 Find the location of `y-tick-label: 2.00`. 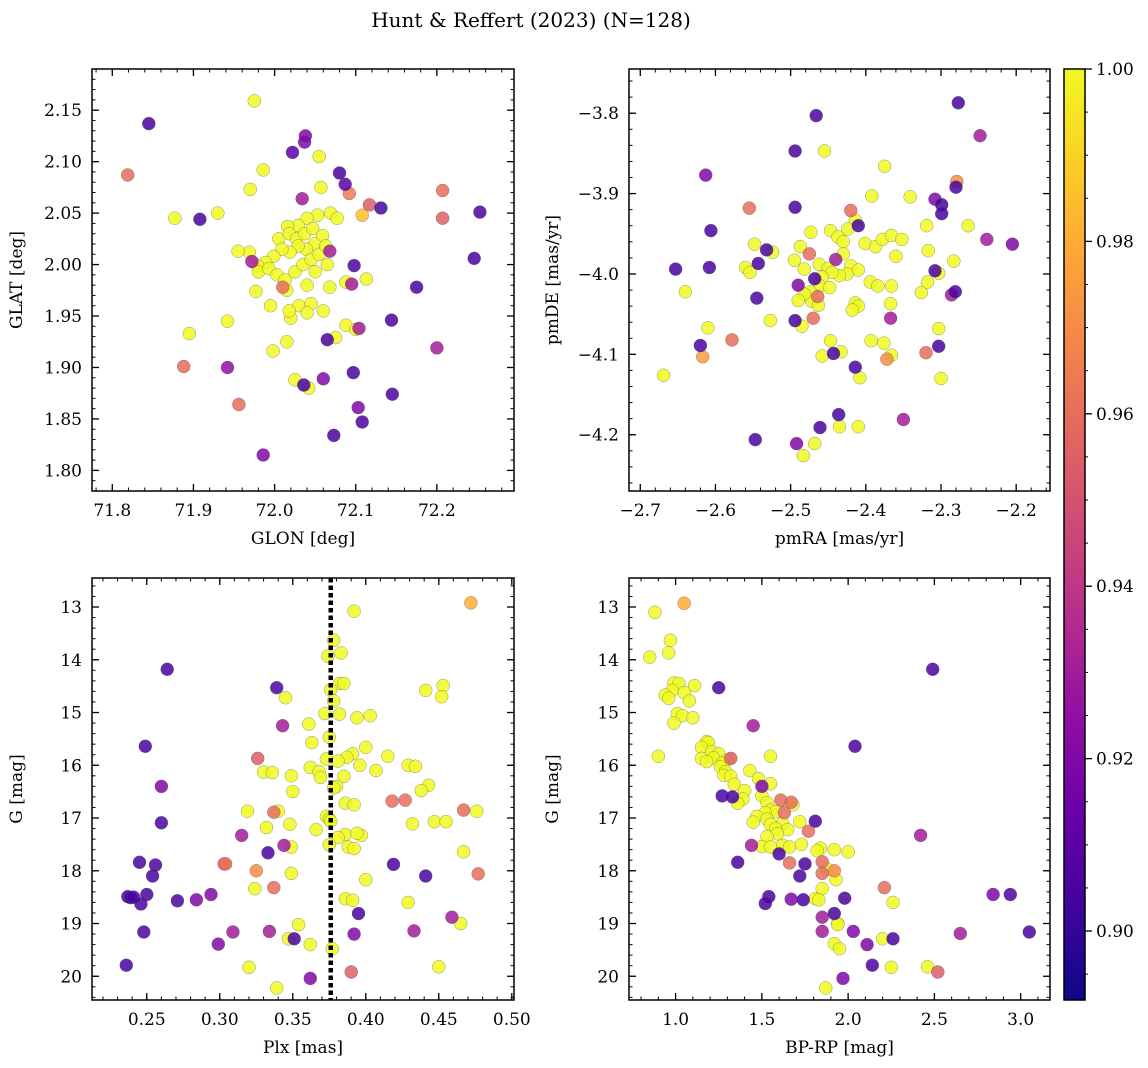

y-tick-label: 2.00 is located at coordinates (63, 266).